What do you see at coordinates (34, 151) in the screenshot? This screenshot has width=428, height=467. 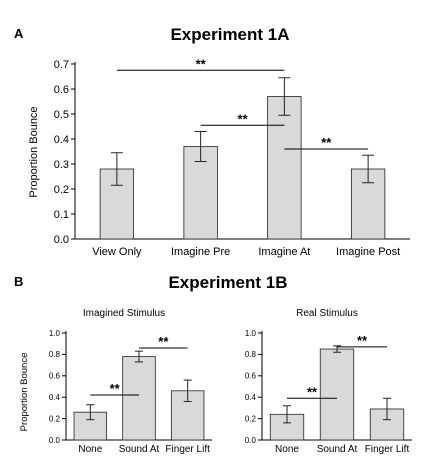 I see `panel-a-ylabel: Proportion Bounce` at bounding box center [34, 151].